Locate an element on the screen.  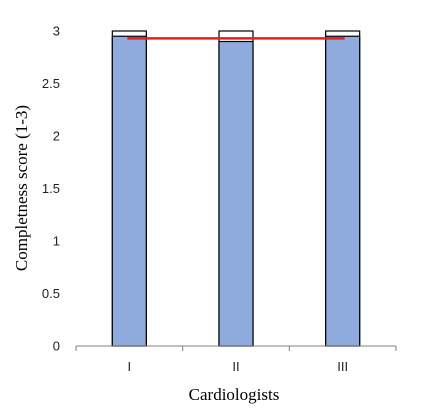
x-axis: I II III is located at coordinates (236, 360).